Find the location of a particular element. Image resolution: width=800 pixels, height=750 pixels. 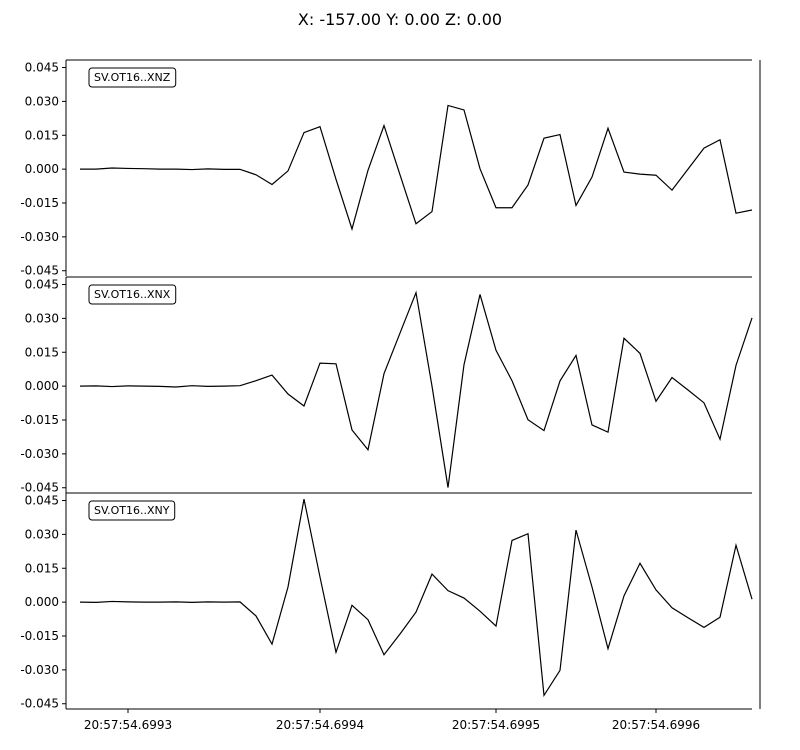

channel-label: SV.OT16..XNX is located at coordinates (132, 294).